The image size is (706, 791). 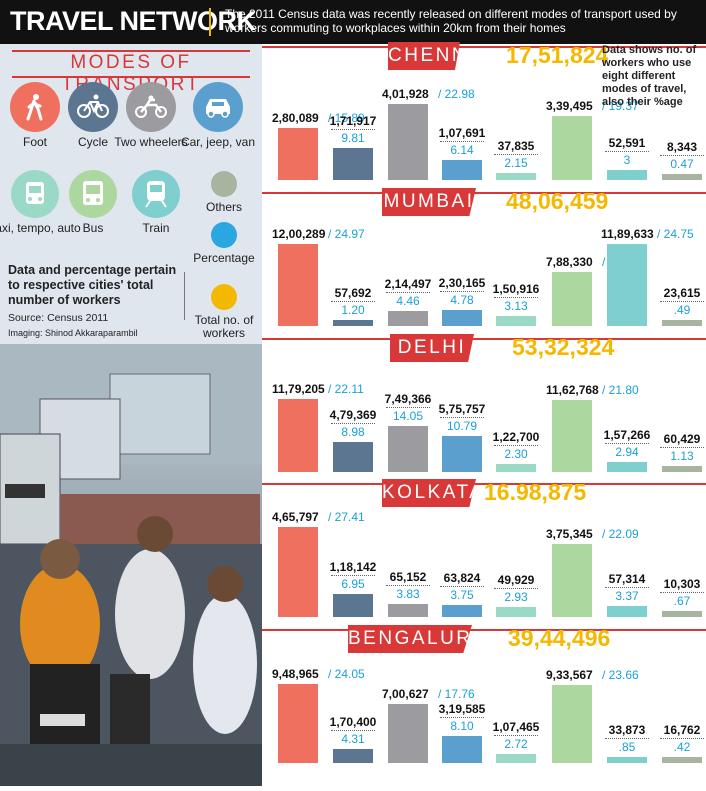 I want to click on value-label: 65,152, so click(x=408, y=577).